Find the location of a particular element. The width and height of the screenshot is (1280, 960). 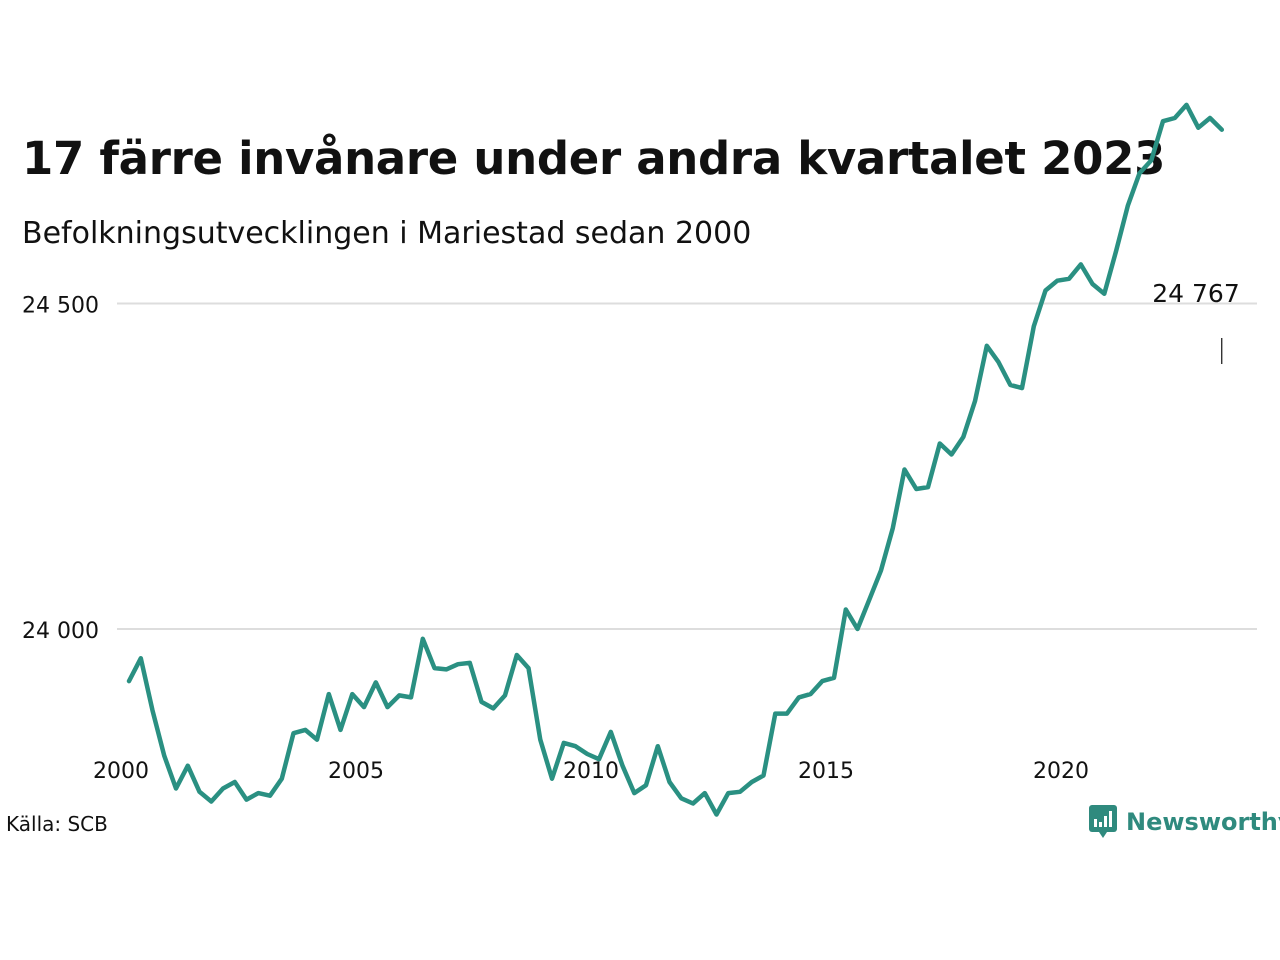

source-note: Källa: SCB is located at coordinates (57, 824).